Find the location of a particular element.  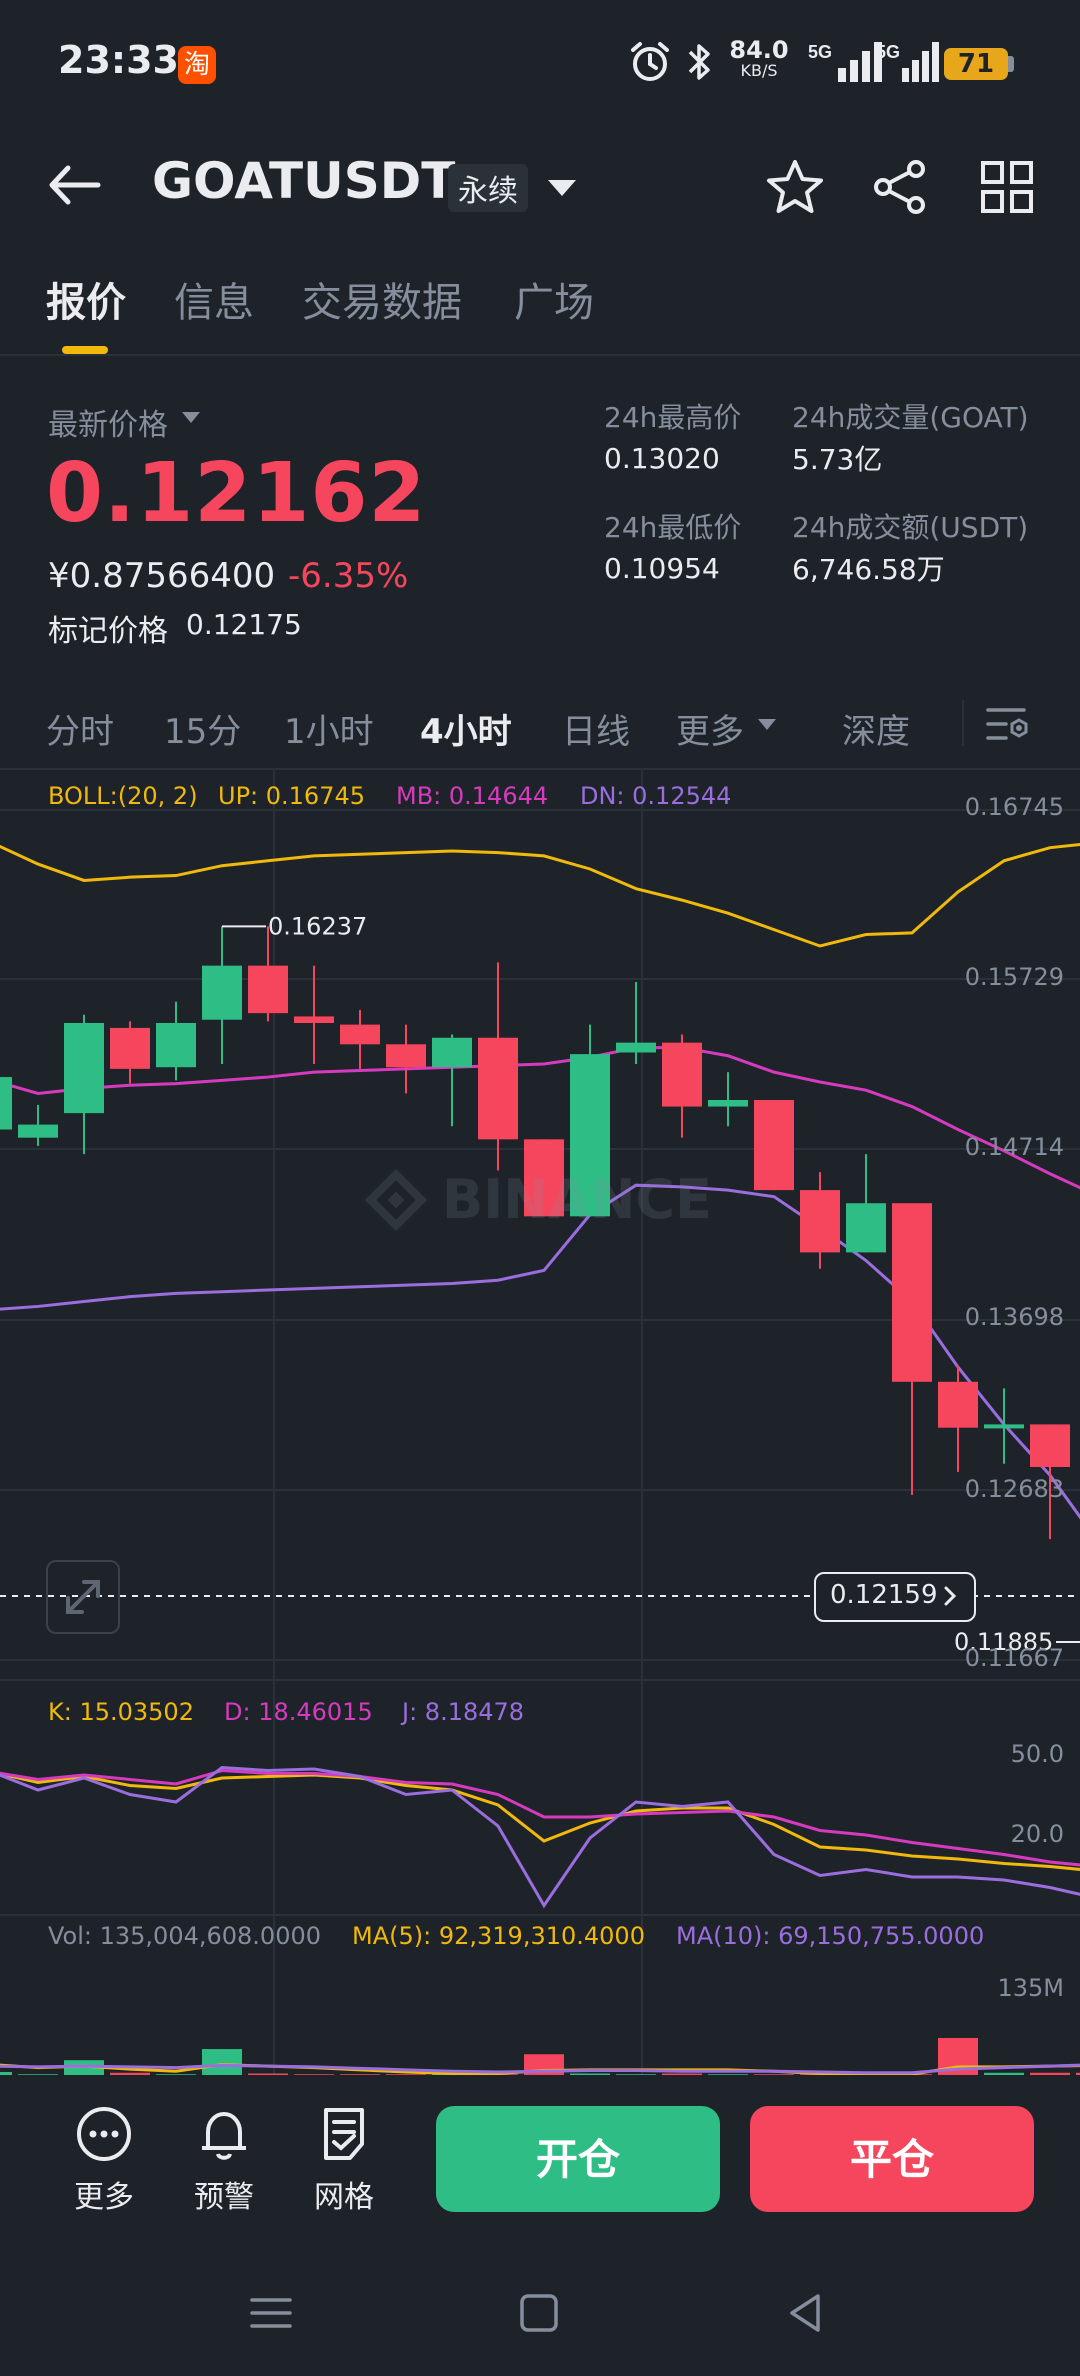

interval-1d: 日线 is located at coordinates (596, 732).